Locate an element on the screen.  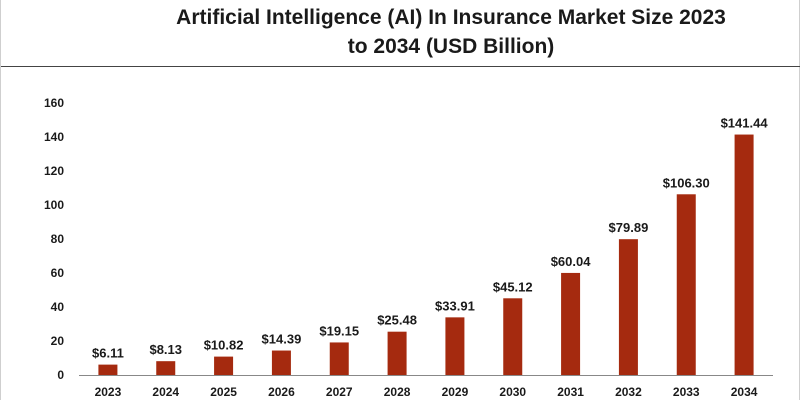
y-tick-label: 120 is located at coordinates (54, 171).